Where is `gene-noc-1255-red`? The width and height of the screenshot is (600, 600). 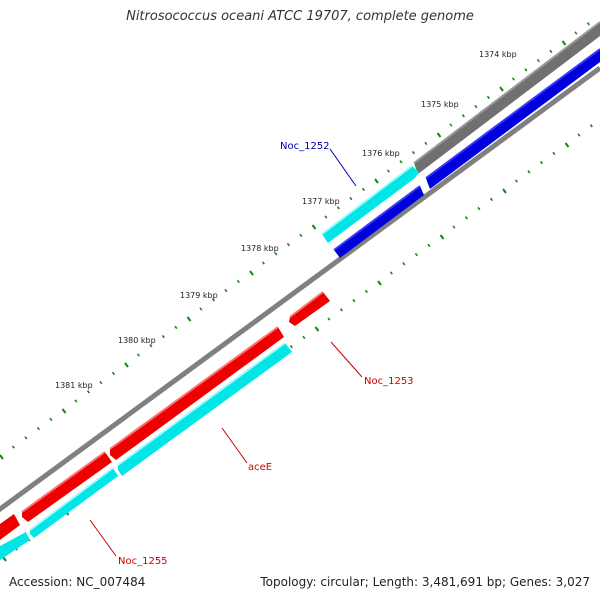
gene-noc-1255-red is located at coordinates (67, 487).